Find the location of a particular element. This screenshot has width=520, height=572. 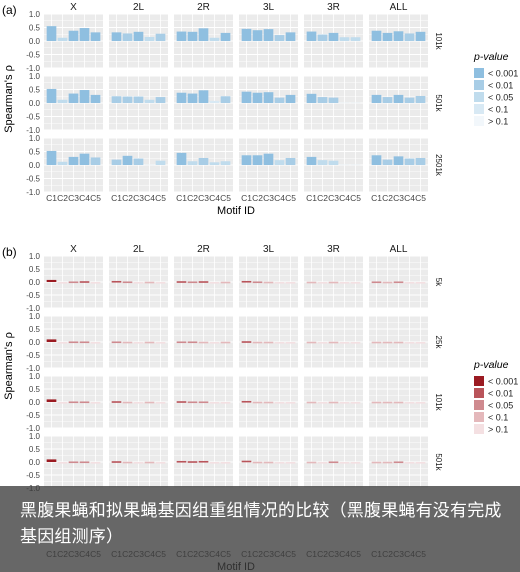

x-tick-label: C5 is located at coordinates (95, 198).